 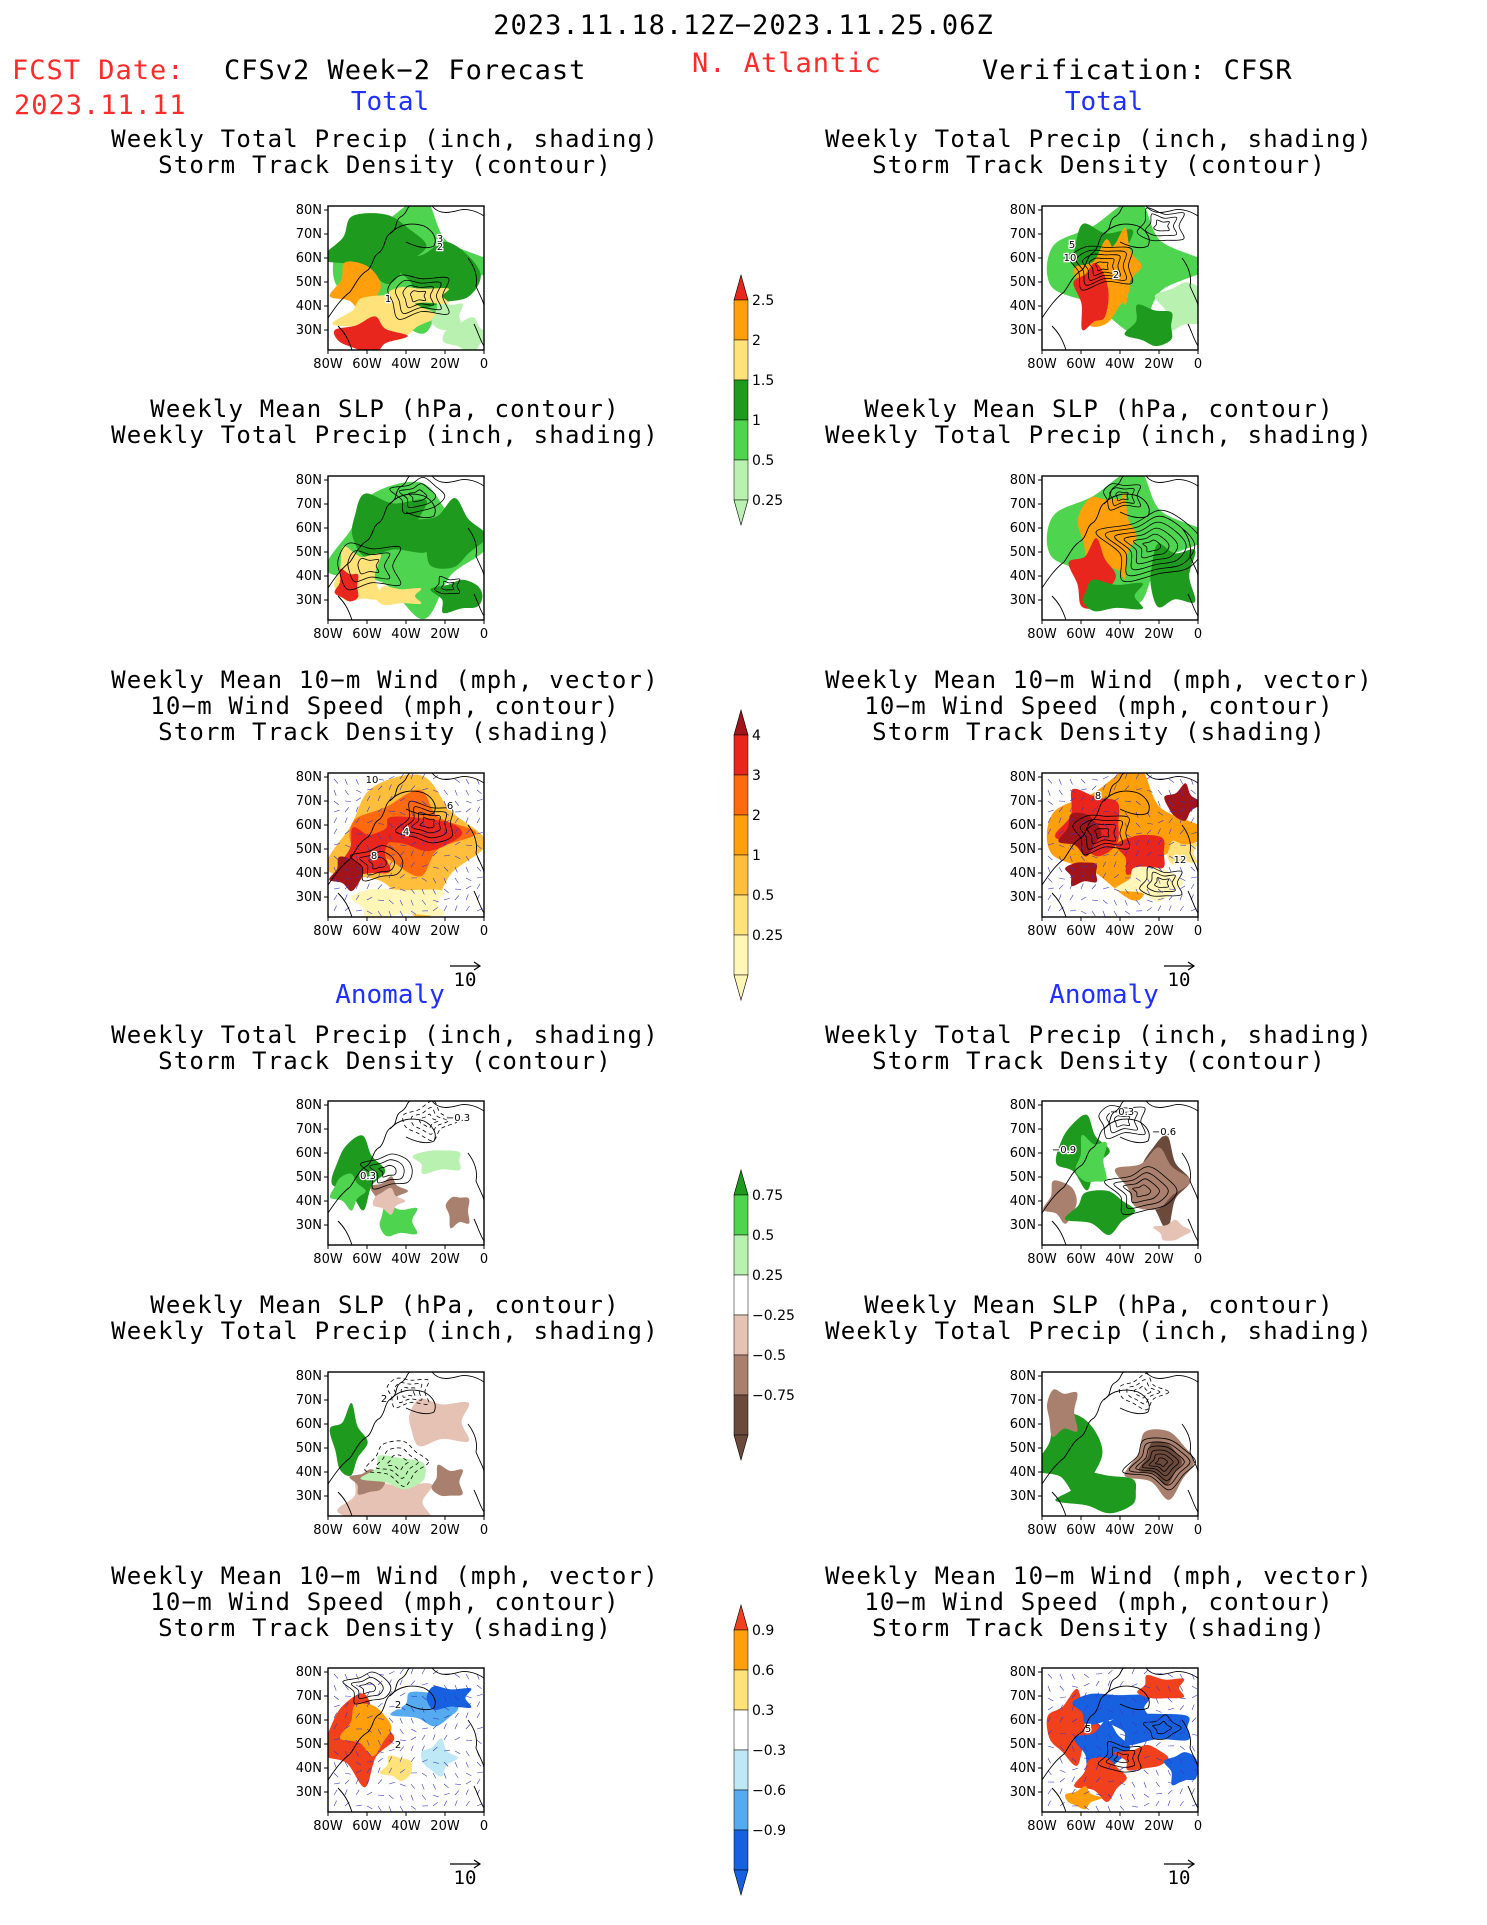 What do you see at coordinates (309, 1472) in the screenshot?
I see `lat-label: 40N` at bounding box center [309, 1472].